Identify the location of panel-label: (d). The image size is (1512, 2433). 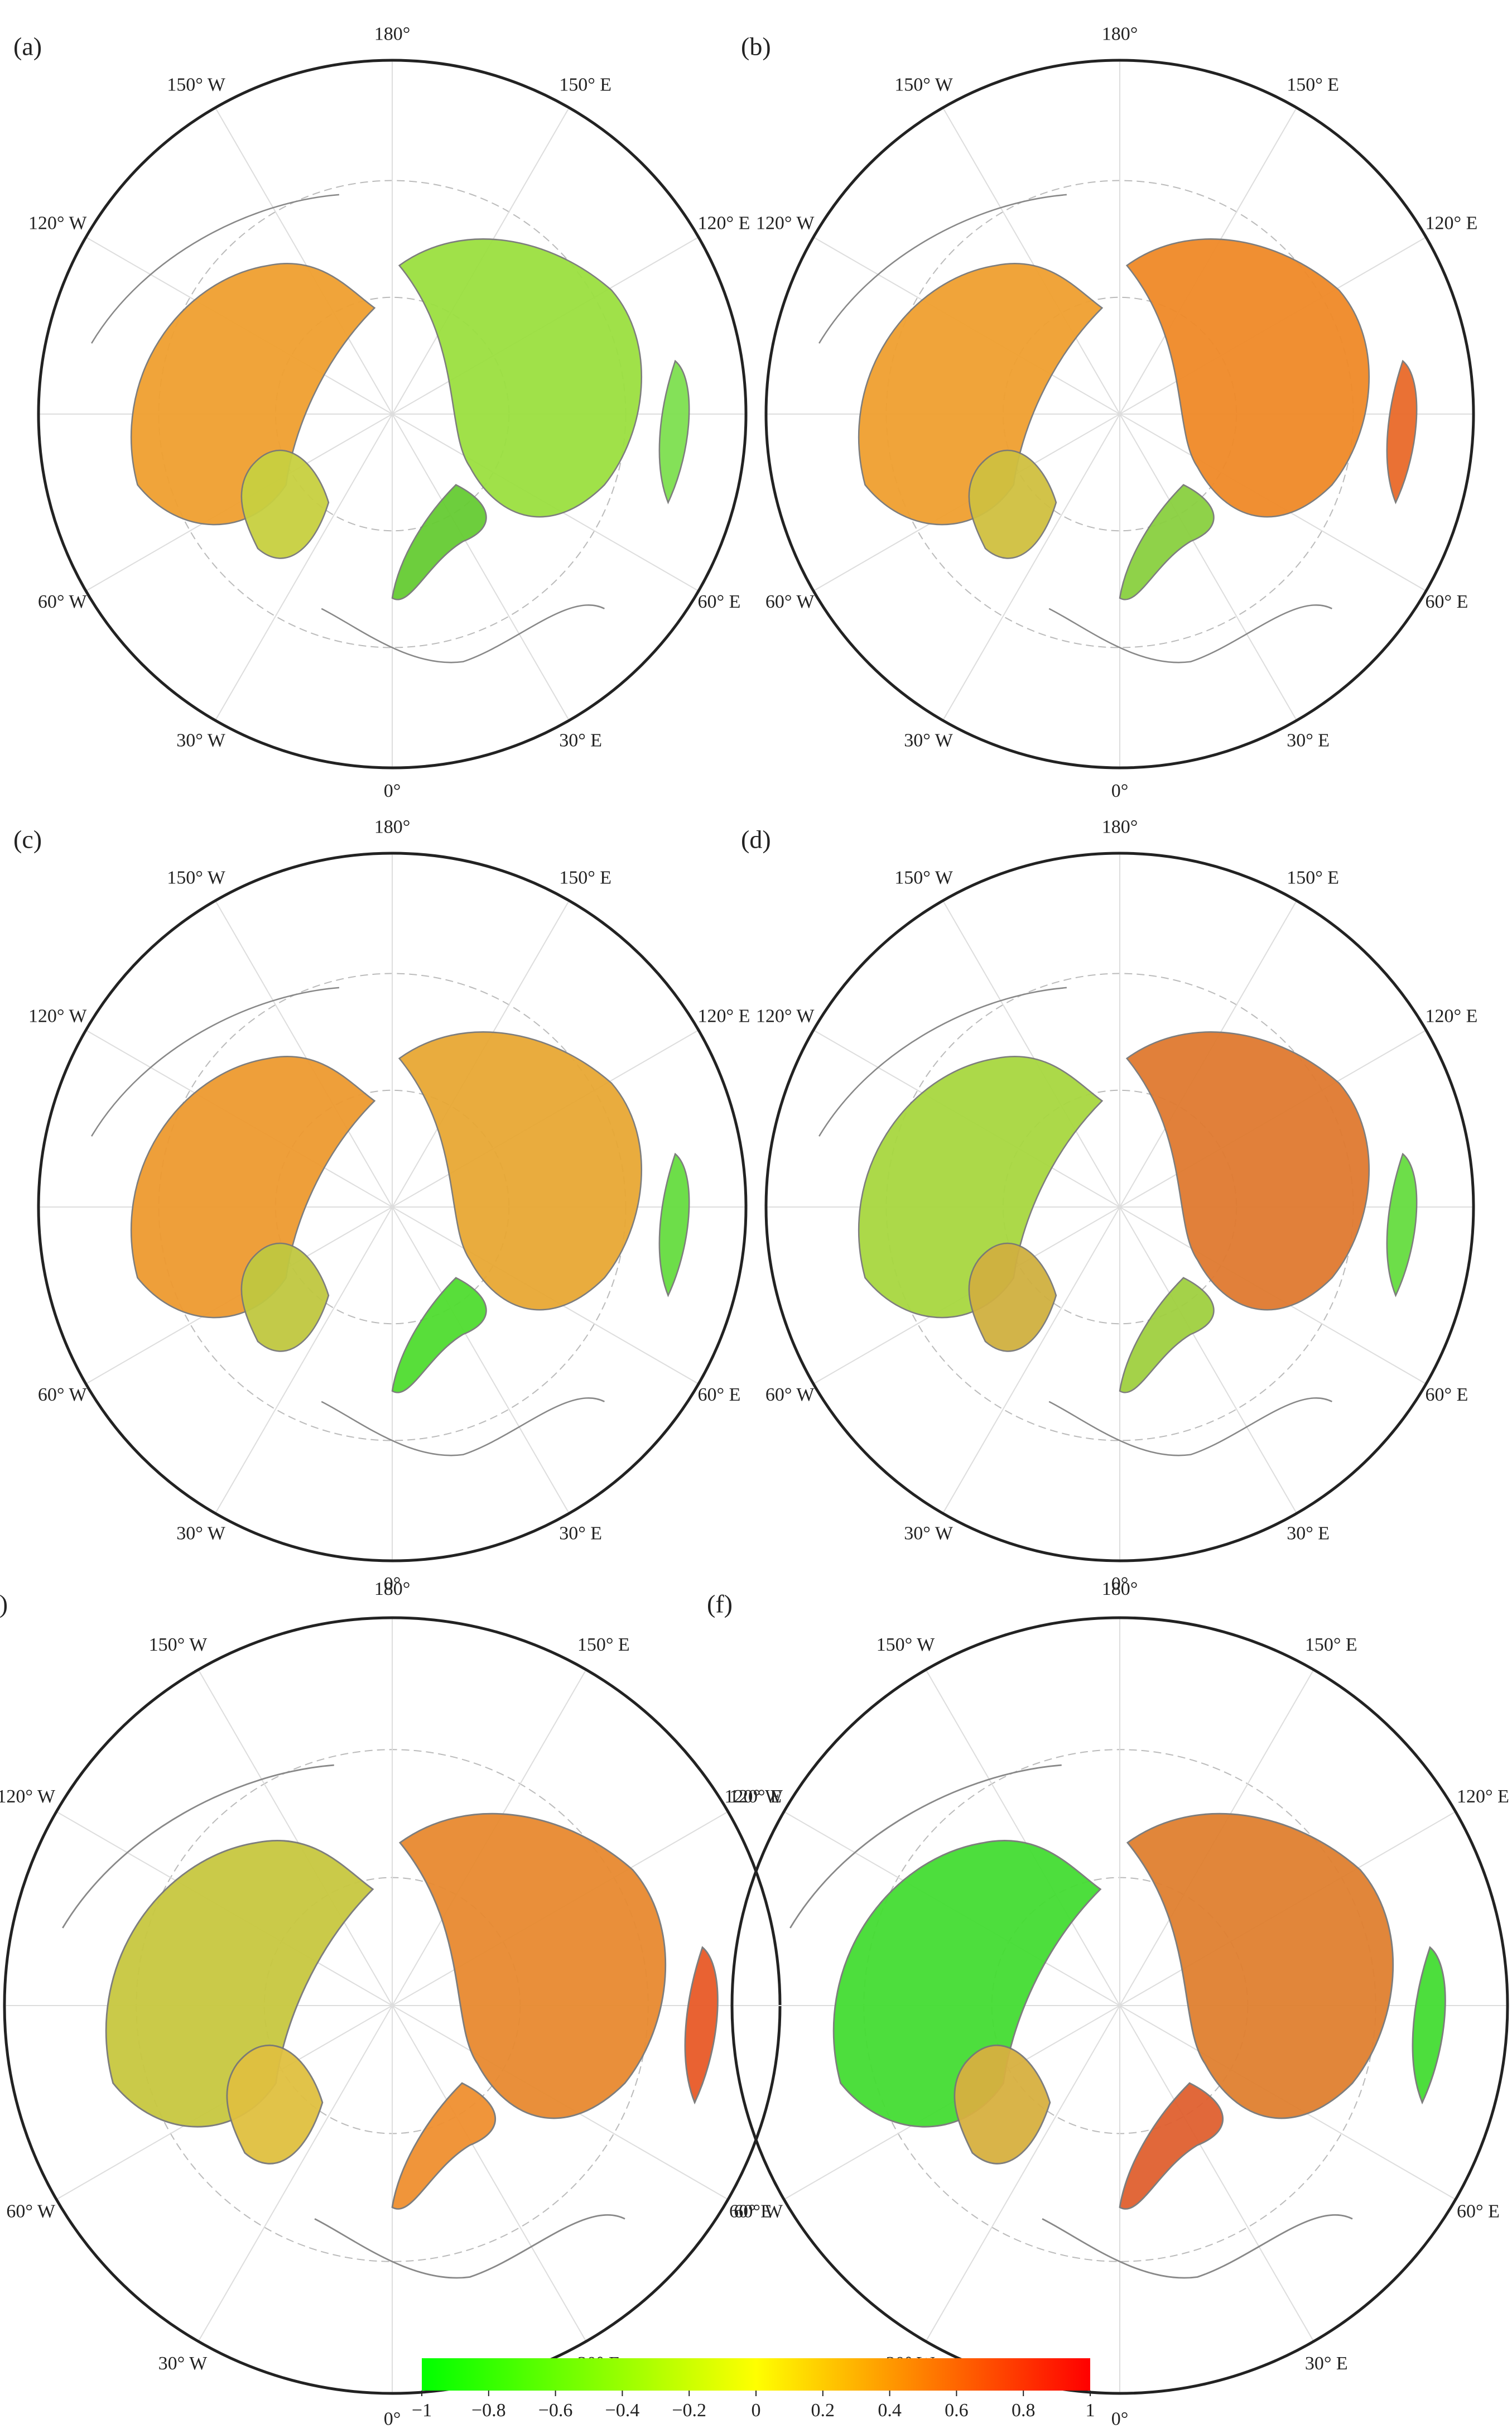
(756, 839).